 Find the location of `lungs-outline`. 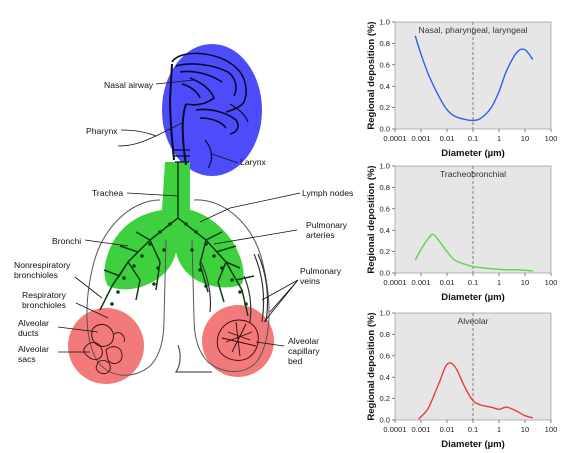

lungs-outline is located at coordinates (178, 287).